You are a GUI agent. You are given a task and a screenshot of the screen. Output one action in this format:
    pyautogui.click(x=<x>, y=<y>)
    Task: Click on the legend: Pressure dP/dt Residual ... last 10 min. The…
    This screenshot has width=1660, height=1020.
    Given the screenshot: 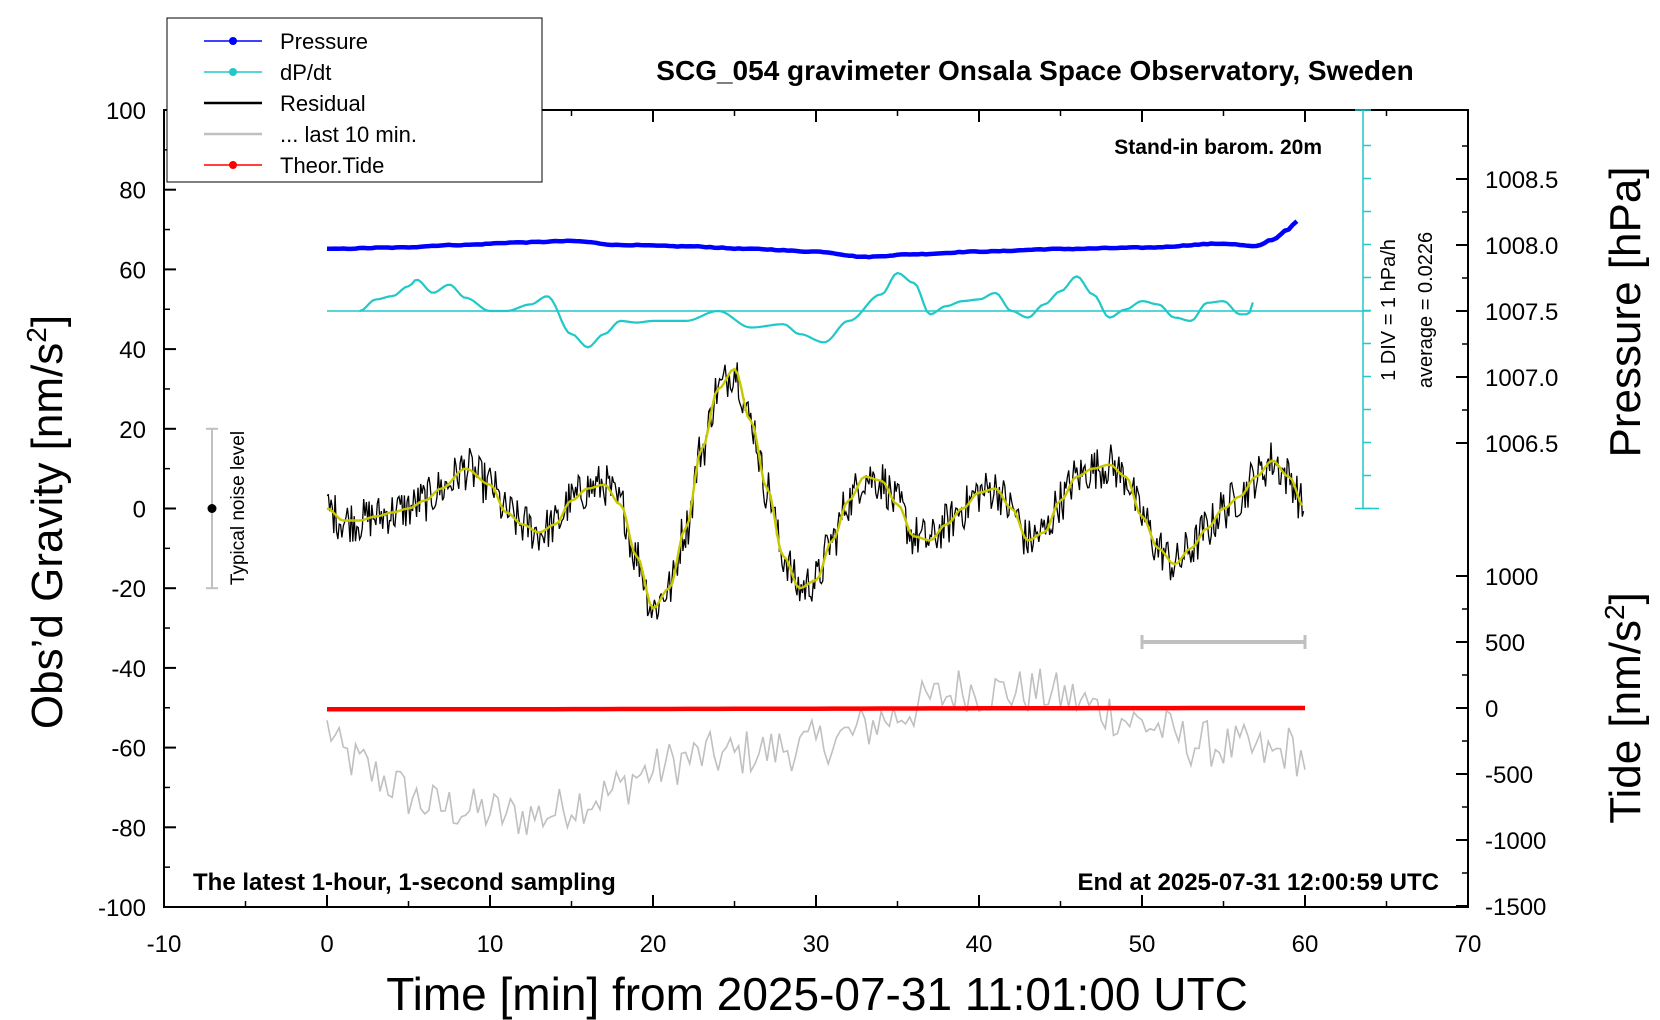 What is the action you would take?
    pyautogui.click(x=354, y=100)
    